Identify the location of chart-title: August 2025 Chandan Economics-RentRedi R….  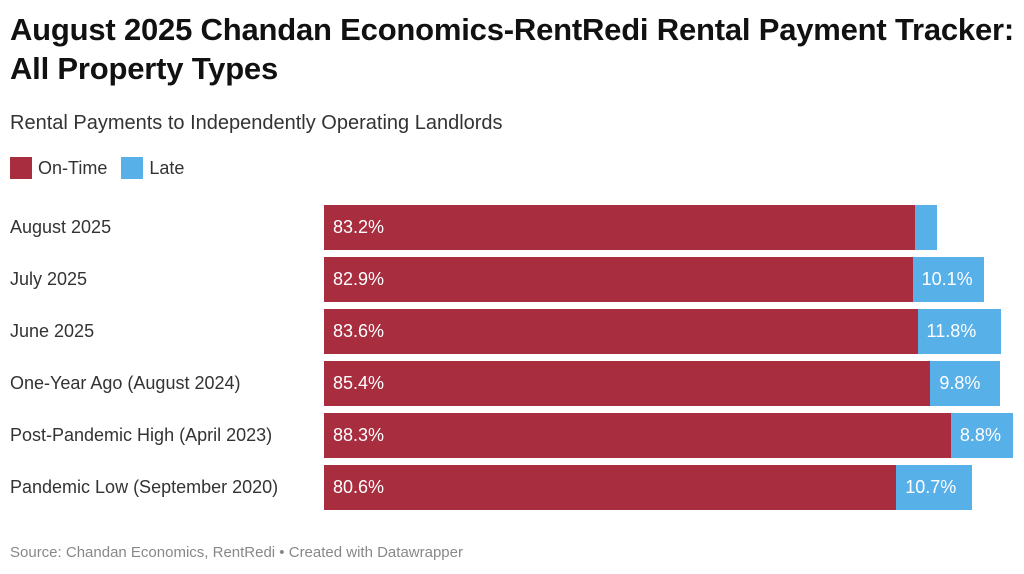
(512, 49).